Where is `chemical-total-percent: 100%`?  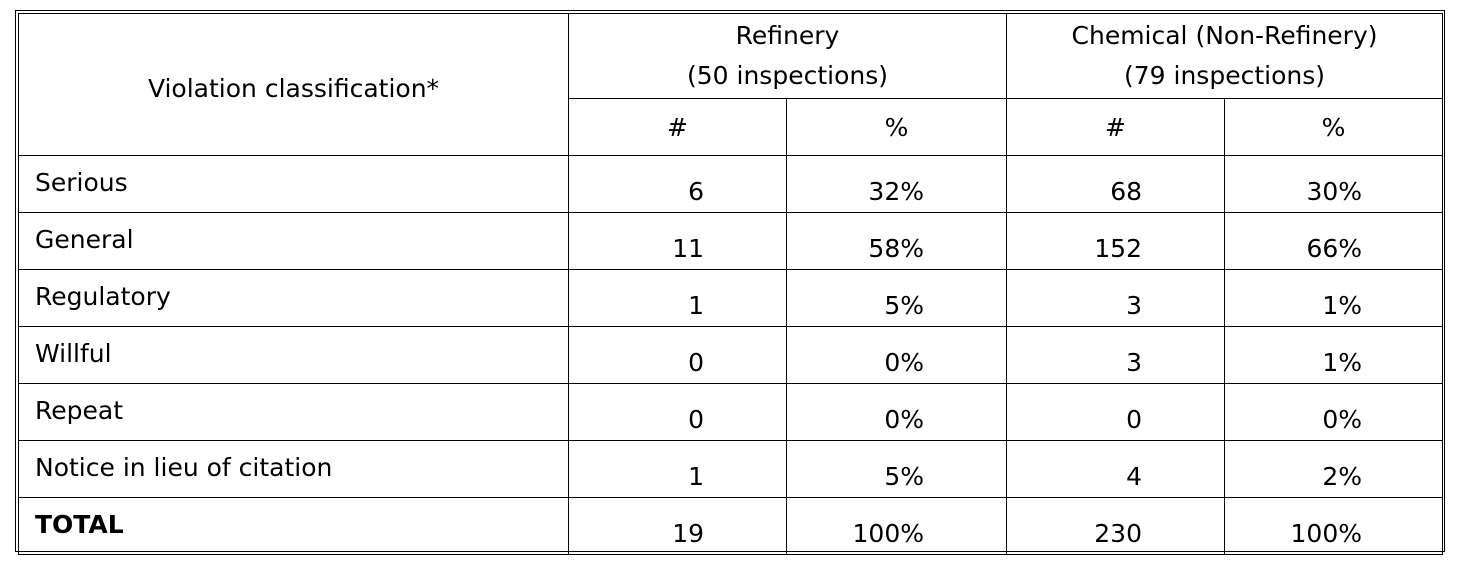 chemical-total-percent: 100% is located at coordinates (1333, 526).